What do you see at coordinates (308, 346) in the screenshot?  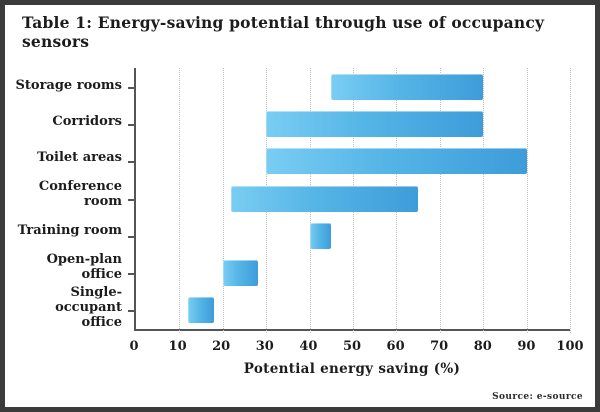 I see `x-tick-label-40: 40` at bounding box center [308, 346].